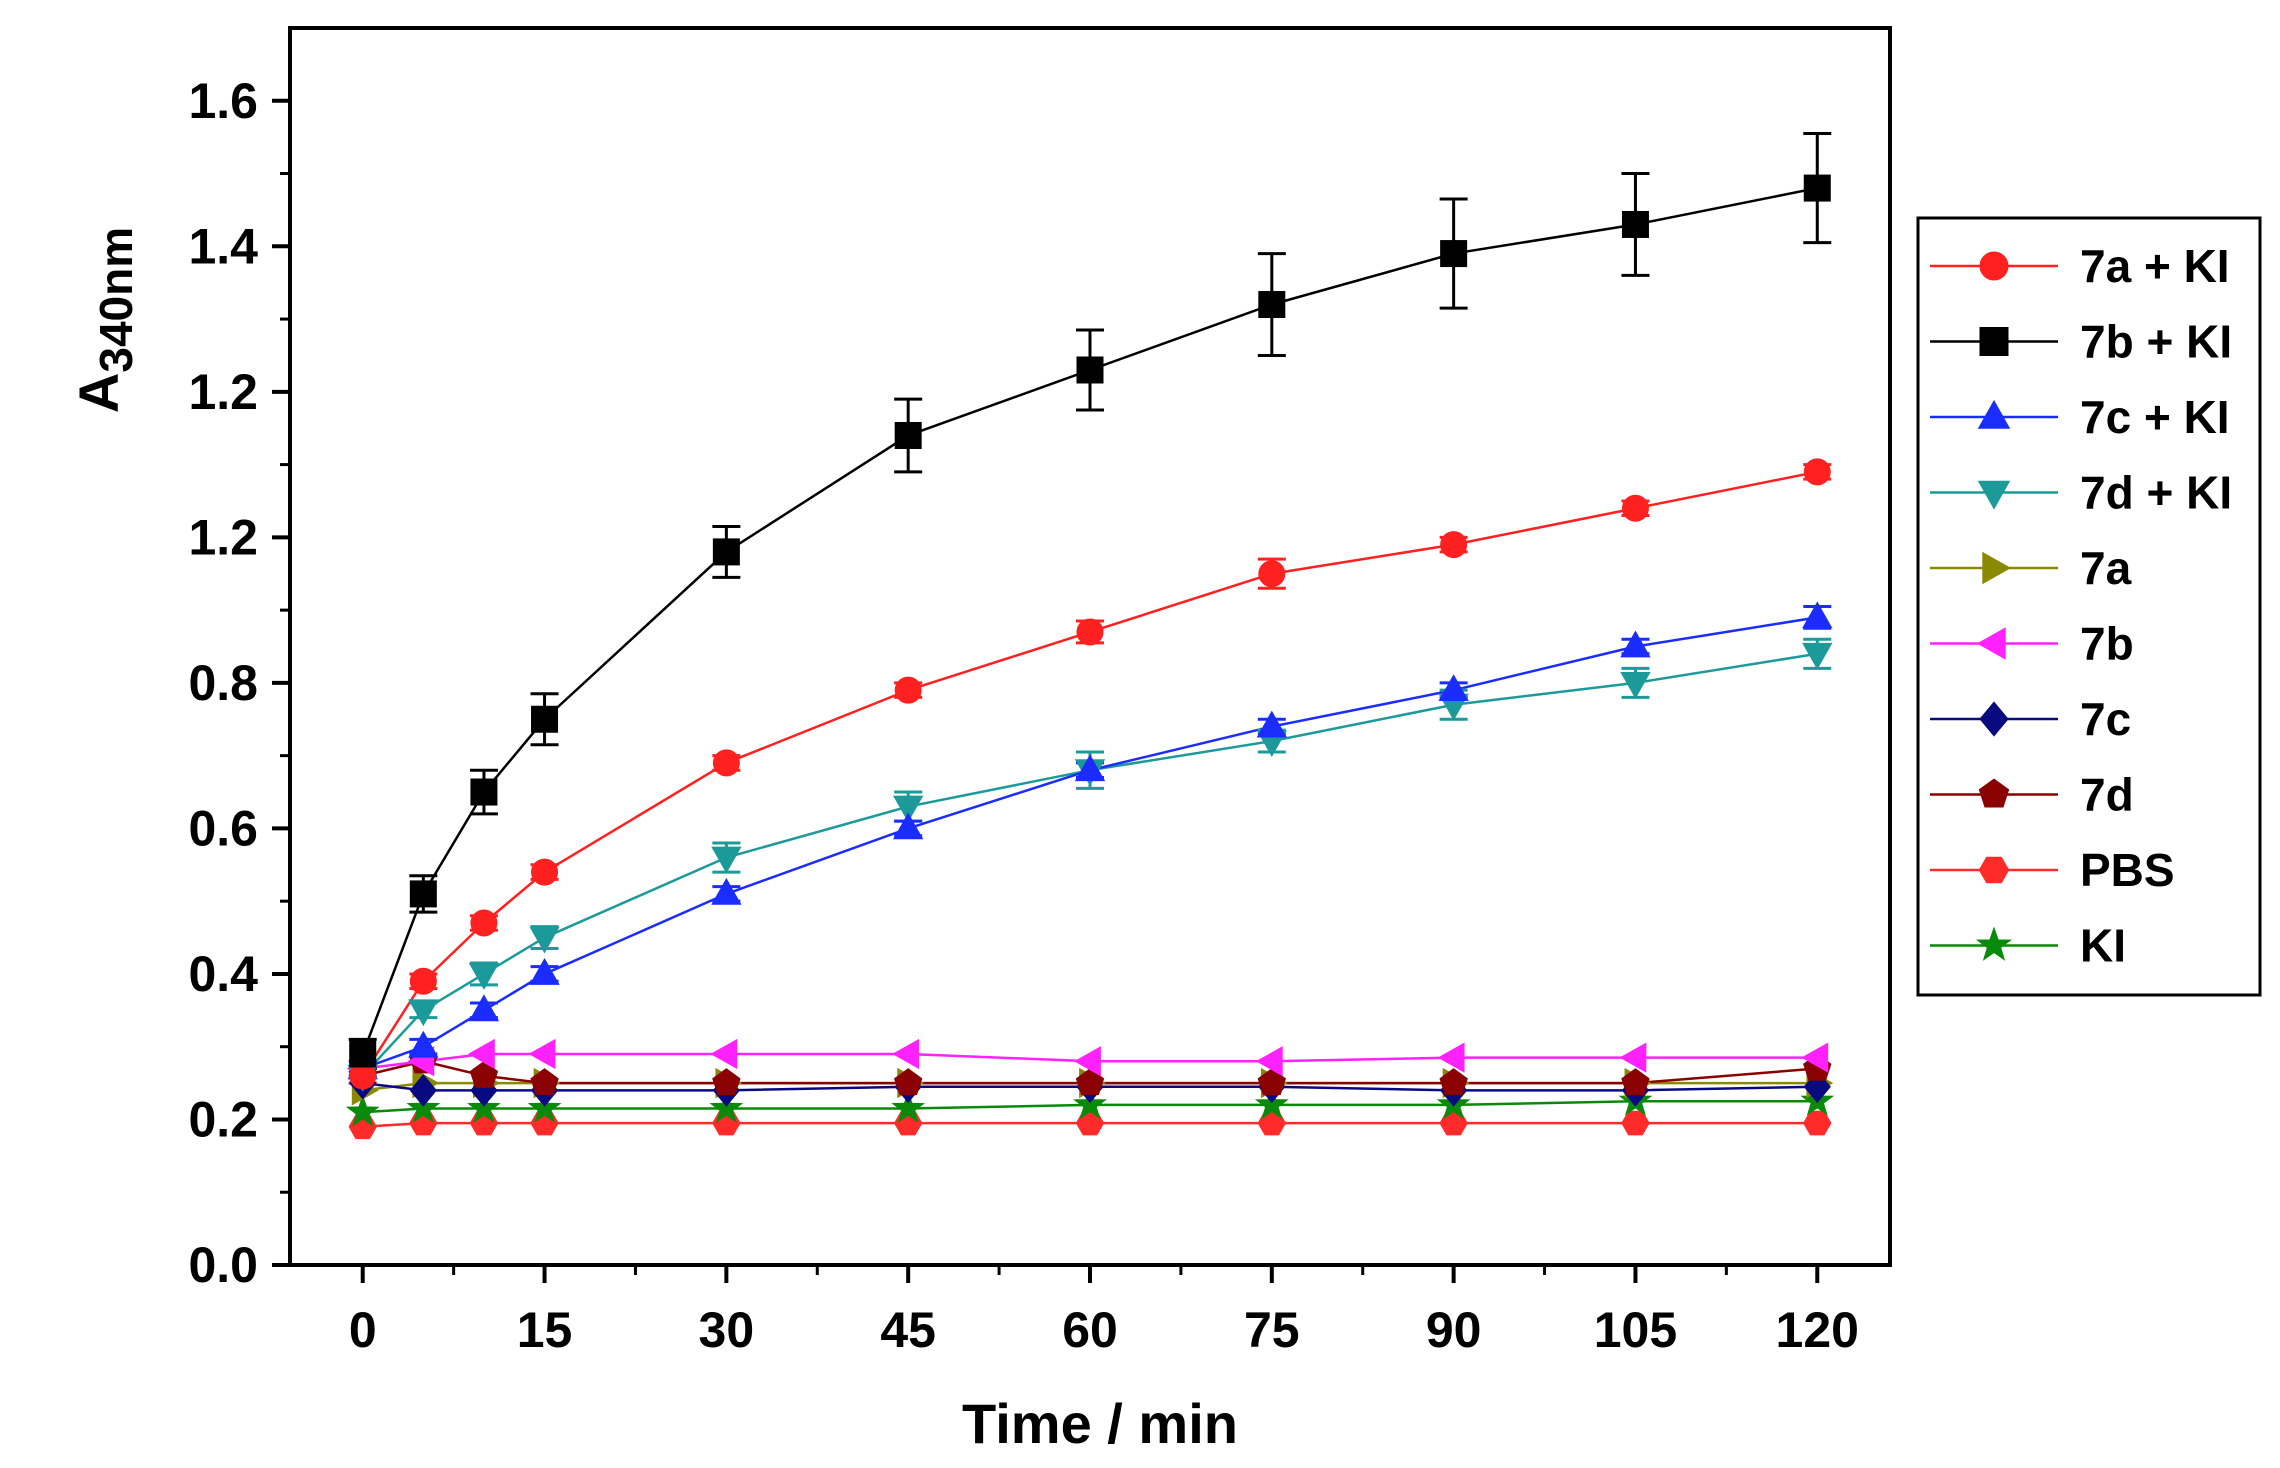  I want to click on legend-label: PBS, so click(2127, 870).